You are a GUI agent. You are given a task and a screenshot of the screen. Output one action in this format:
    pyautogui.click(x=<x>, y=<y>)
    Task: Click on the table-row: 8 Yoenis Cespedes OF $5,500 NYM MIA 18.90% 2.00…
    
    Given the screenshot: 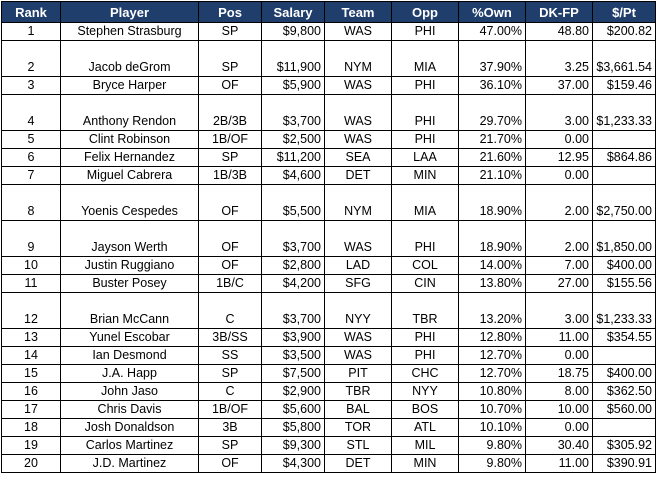 What is the action you would take?
    pyautogui.click(x=328, y=202)
    